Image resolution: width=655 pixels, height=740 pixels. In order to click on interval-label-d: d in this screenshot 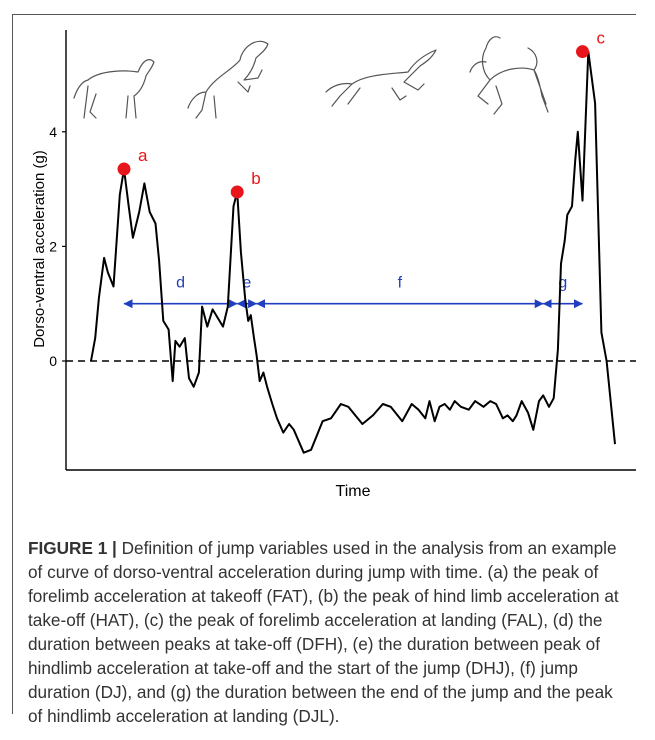, I will do `click(180, 283)`.